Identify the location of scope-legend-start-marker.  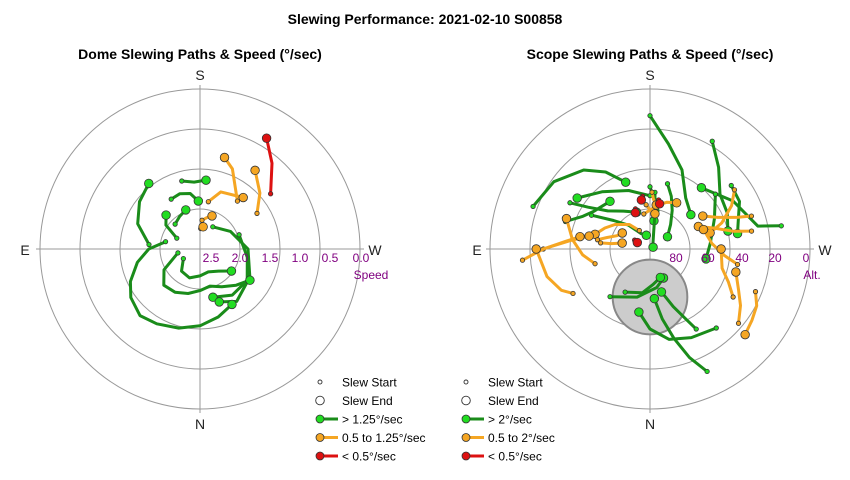
(466, 382).